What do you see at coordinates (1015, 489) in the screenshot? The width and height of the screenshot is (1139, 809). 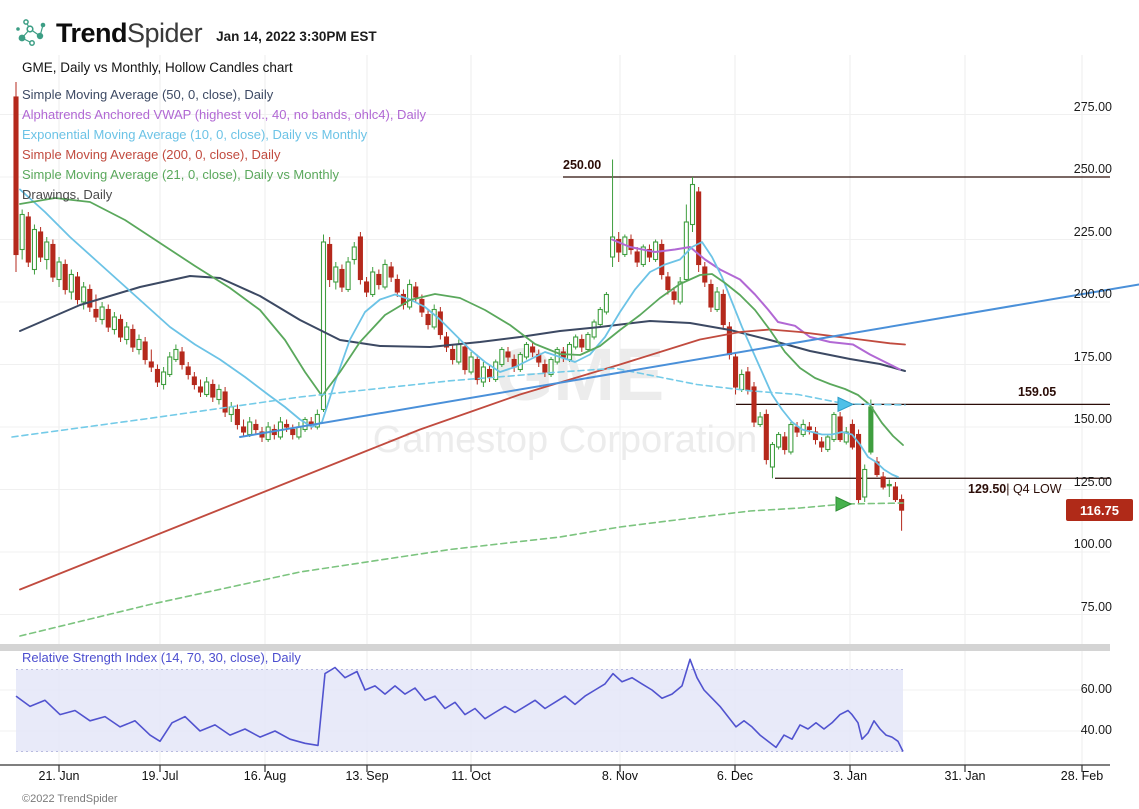 I see `level-label-129.50: 129.50| Q4 LOW` at bounding box center [1015, 489].